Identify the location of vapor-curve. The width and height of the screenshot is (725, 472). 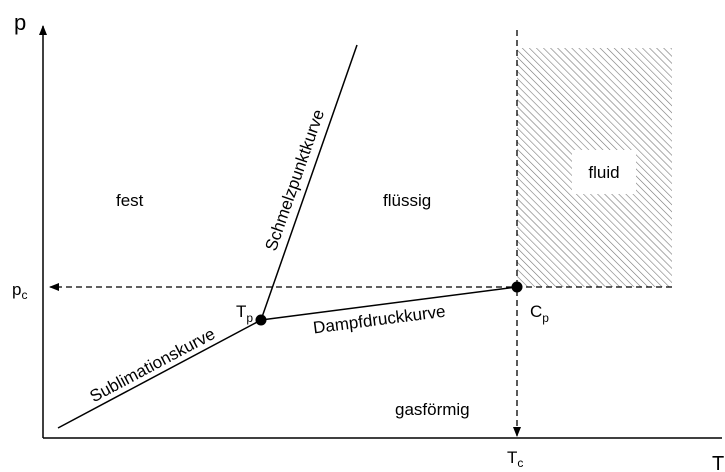
(389, 303).